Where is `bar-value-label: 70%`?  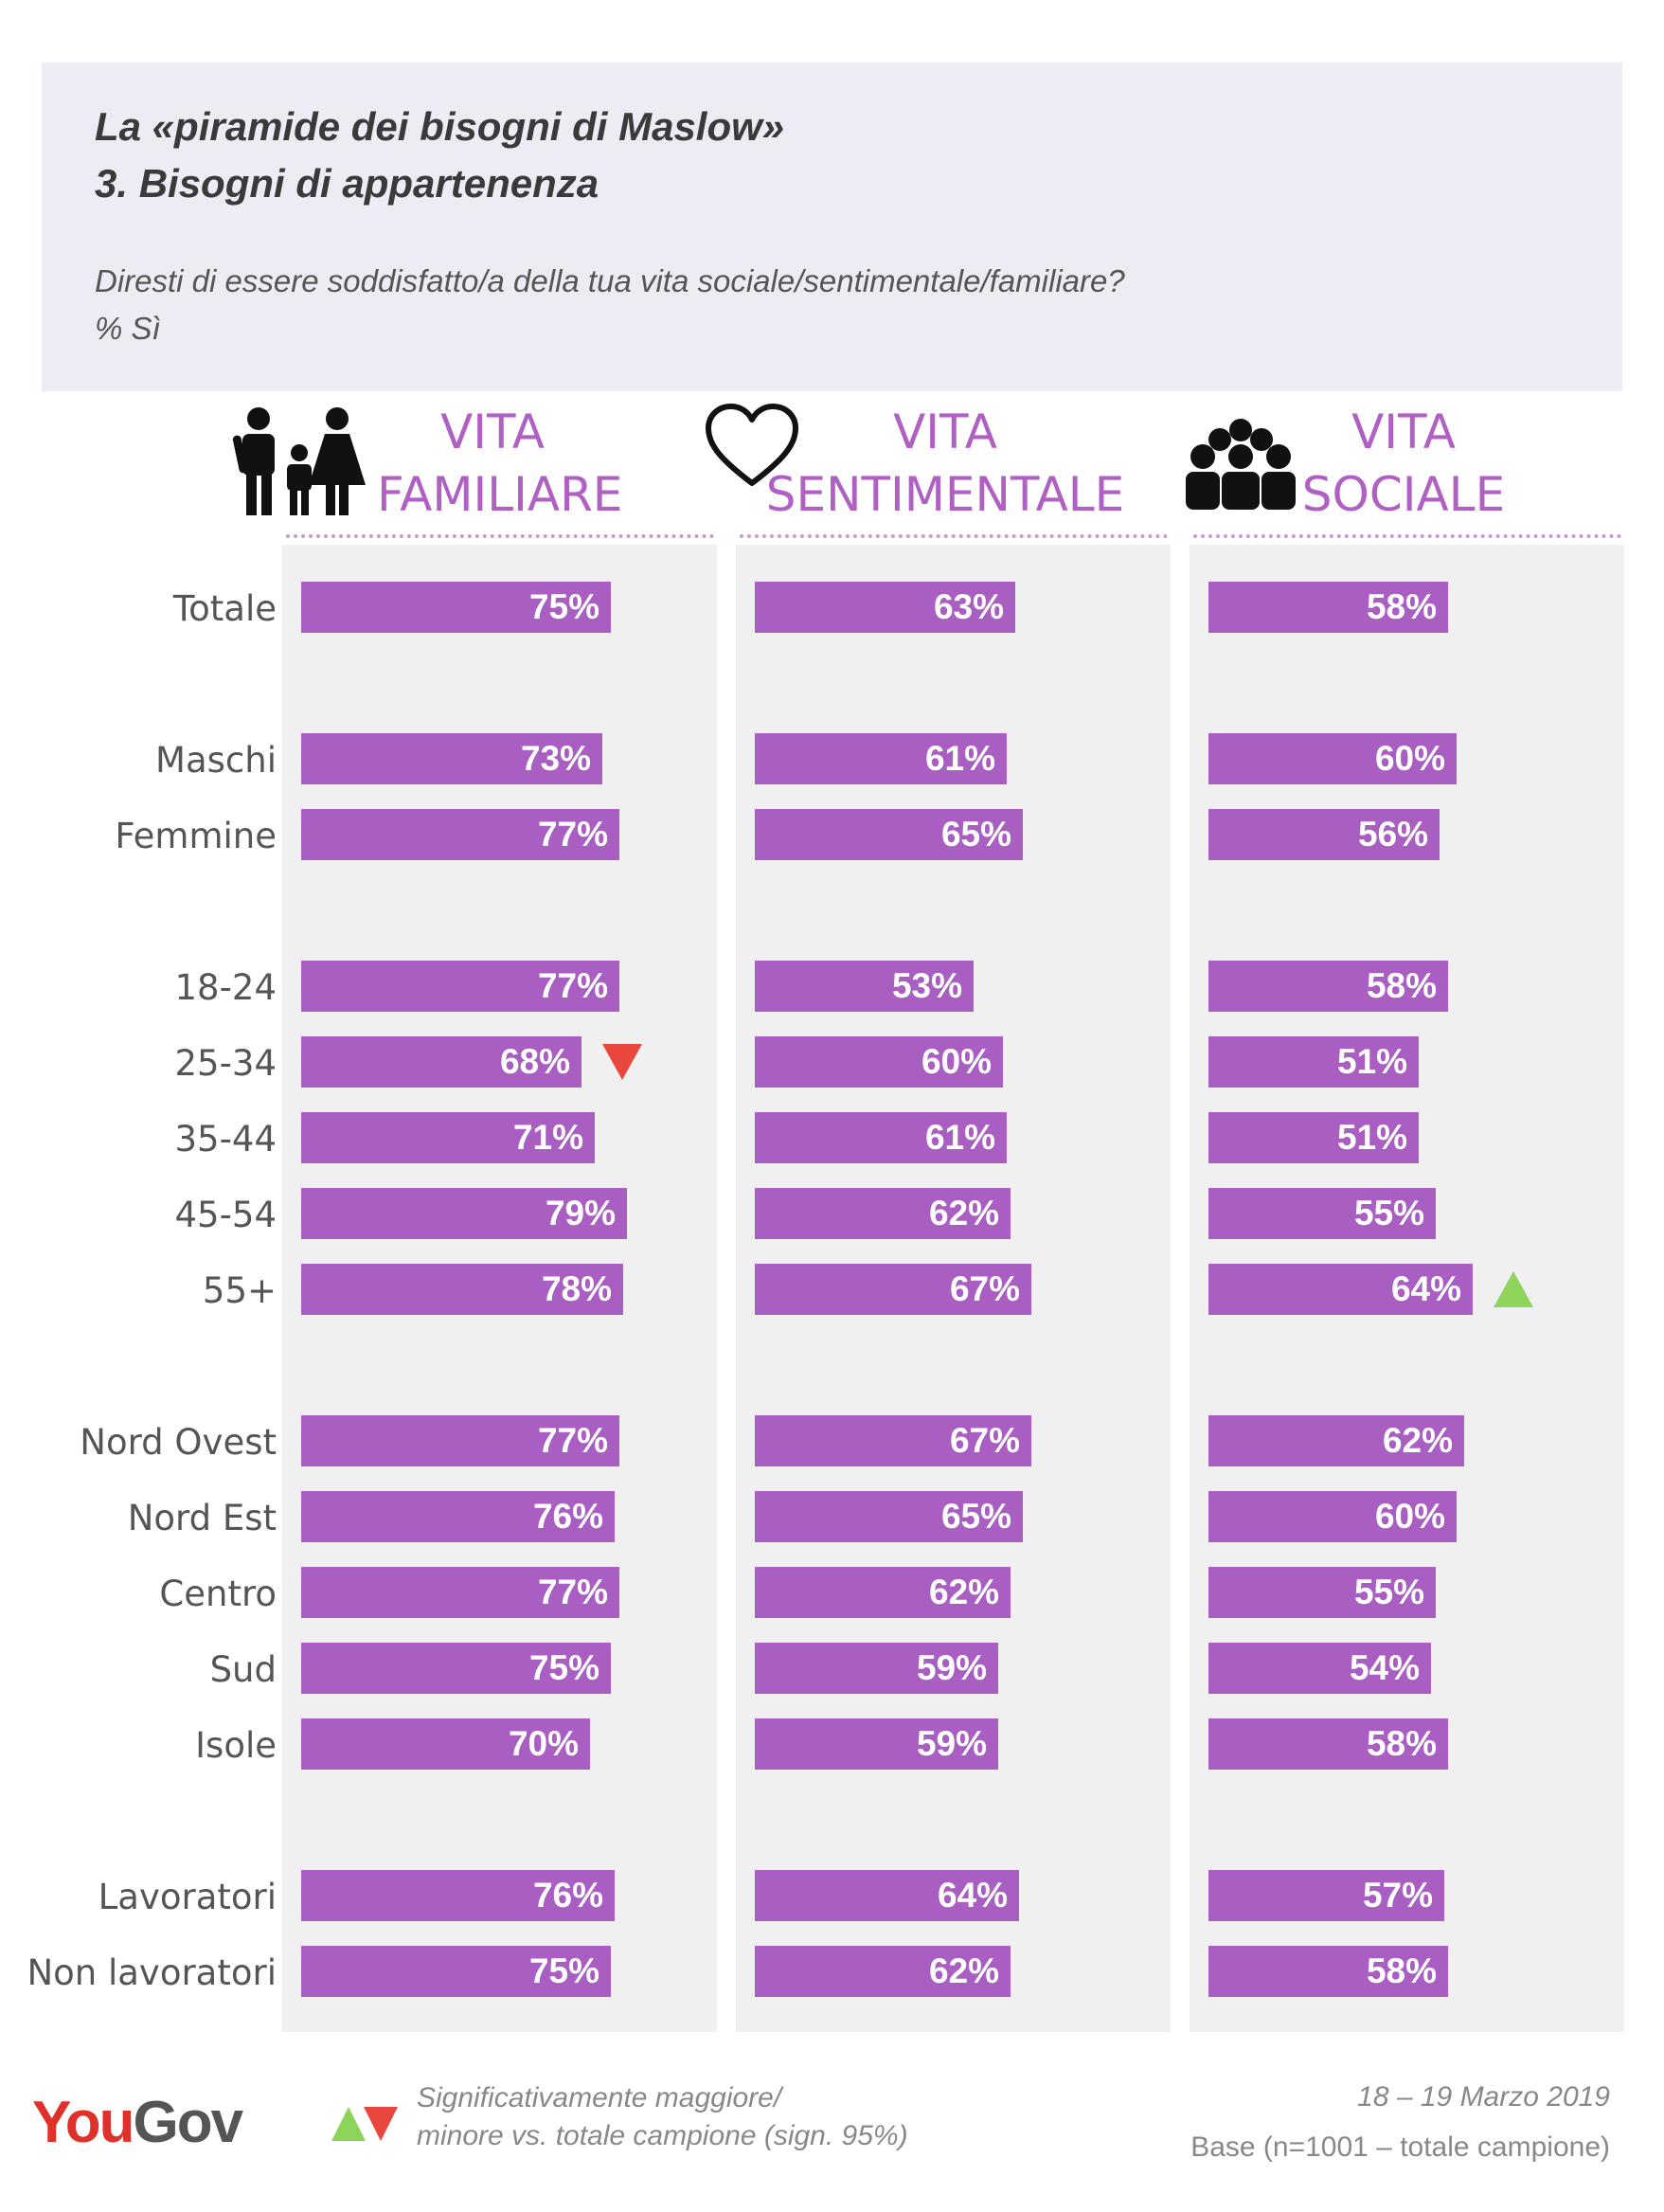
bar-value-label: 70% is located at coordinates (543, 1744).